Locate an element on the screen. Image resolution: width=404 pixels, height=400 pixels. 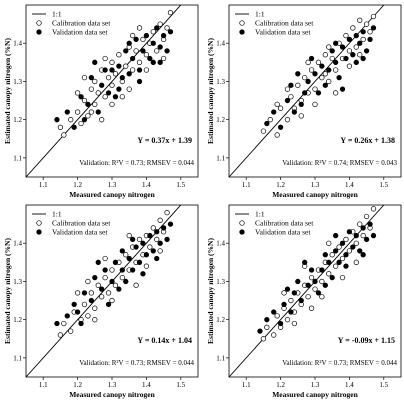
validation-statistics: Validation: R²V = 0.73; RMSEV = 0.044 is located at coordinates (136, 363).